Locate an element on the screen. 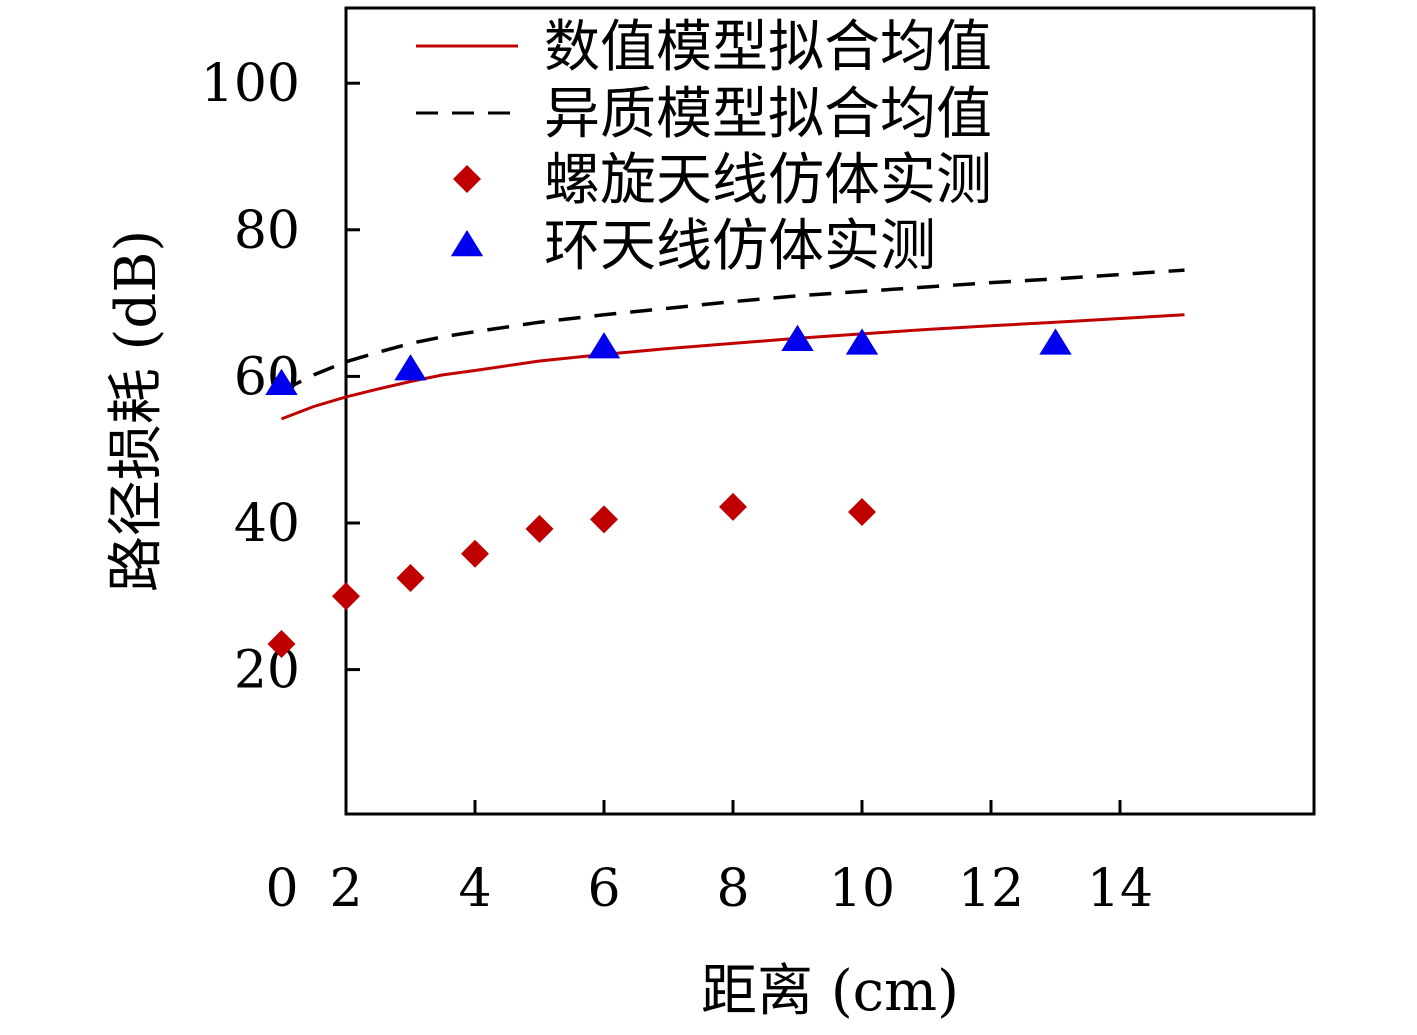 The height and width of the screenshot is (1035, 1417). x-tick-label: 4 is located at coordinates (474, 889).